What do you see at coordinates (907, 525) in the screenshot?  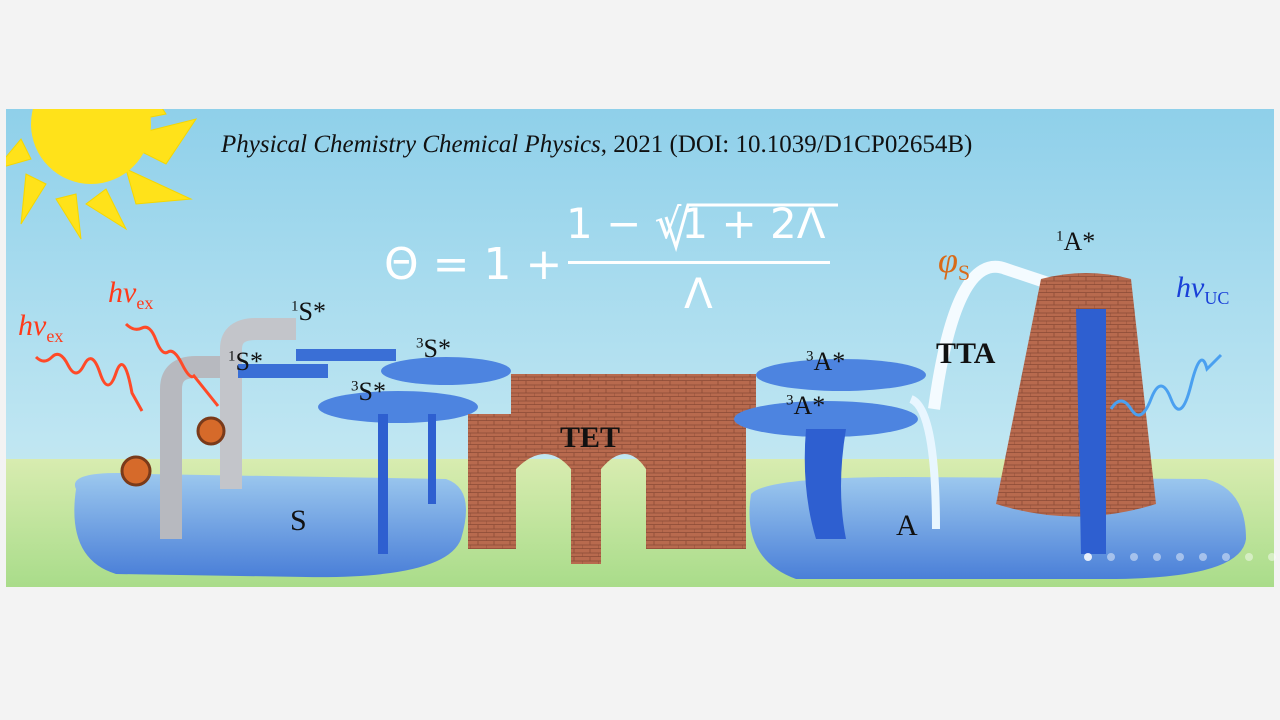 I see `annihilator-label: A` at bounding box center [907, 525].